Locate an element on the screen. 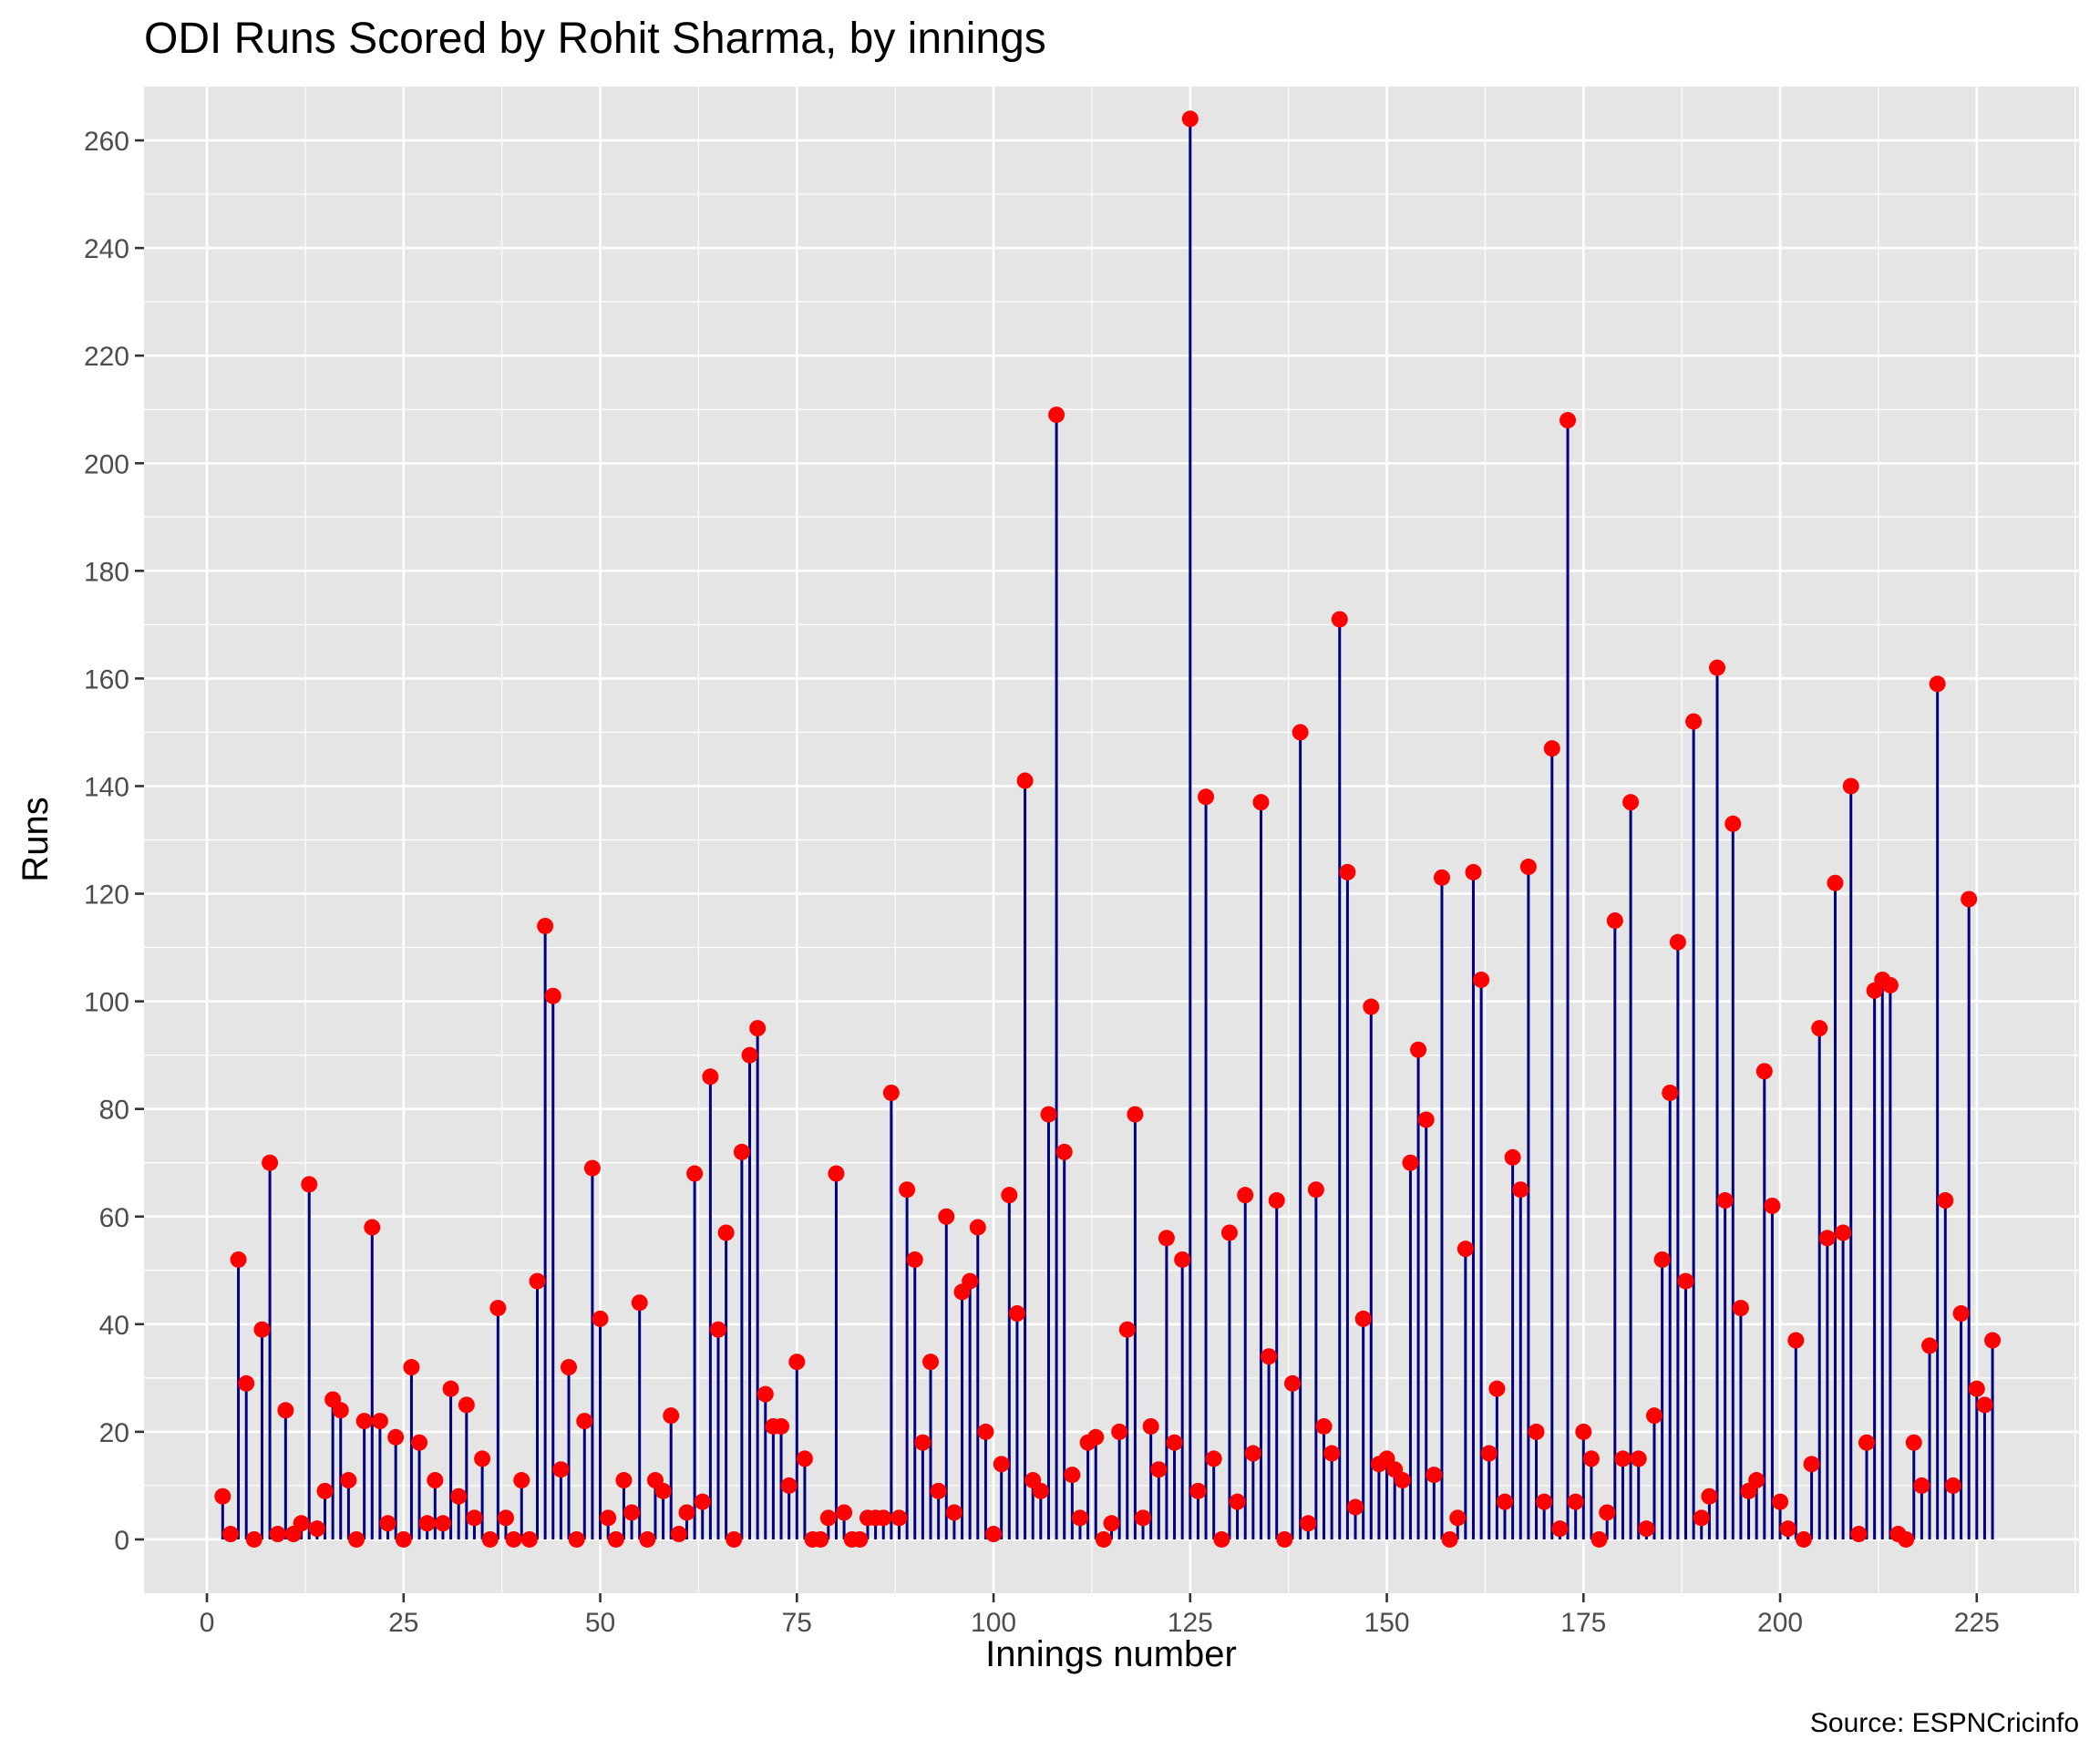 Image resolution: width=2100 pixels, height=1750 pixels. x-axis-title: Innings number is located at coordinates (1111, 1654).